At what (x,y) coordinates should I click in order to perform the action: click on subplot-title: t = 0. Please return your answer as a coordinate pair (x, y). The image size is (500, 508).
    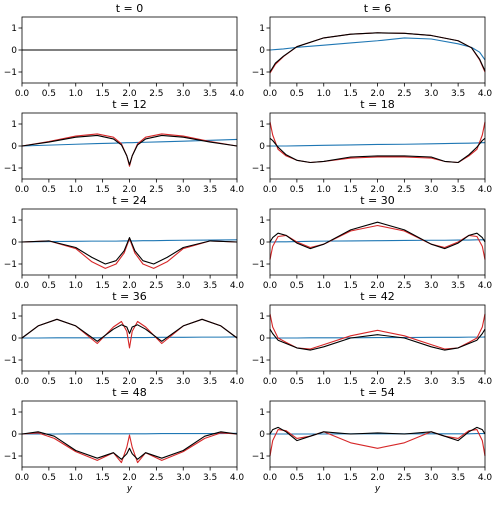
    Looking at the image, I should click on (130, 8).